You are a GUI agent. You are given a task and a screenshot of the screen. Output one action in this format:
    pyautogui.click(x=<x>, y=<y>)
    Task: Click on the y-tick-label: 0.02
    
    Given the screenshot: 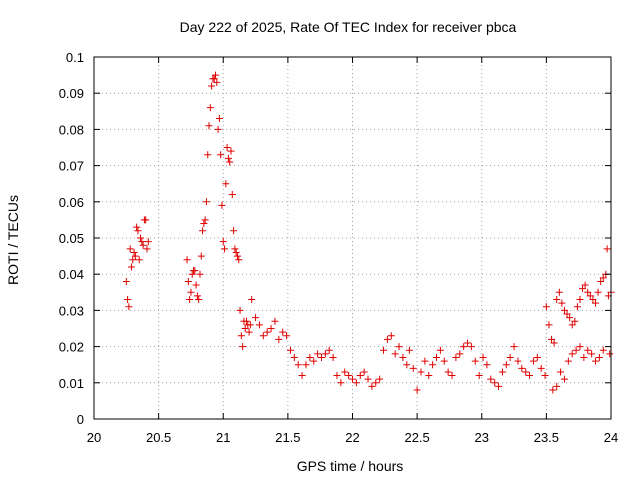 What is the action you would take?
    pyautogui.click(x=71, y=347)
    